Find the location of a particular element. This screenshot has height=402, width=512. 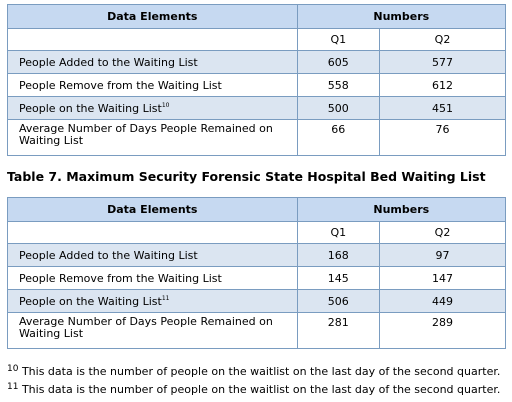

table-row: People Added to the Waiting List 605 577 is located at coordinates (256, 62).